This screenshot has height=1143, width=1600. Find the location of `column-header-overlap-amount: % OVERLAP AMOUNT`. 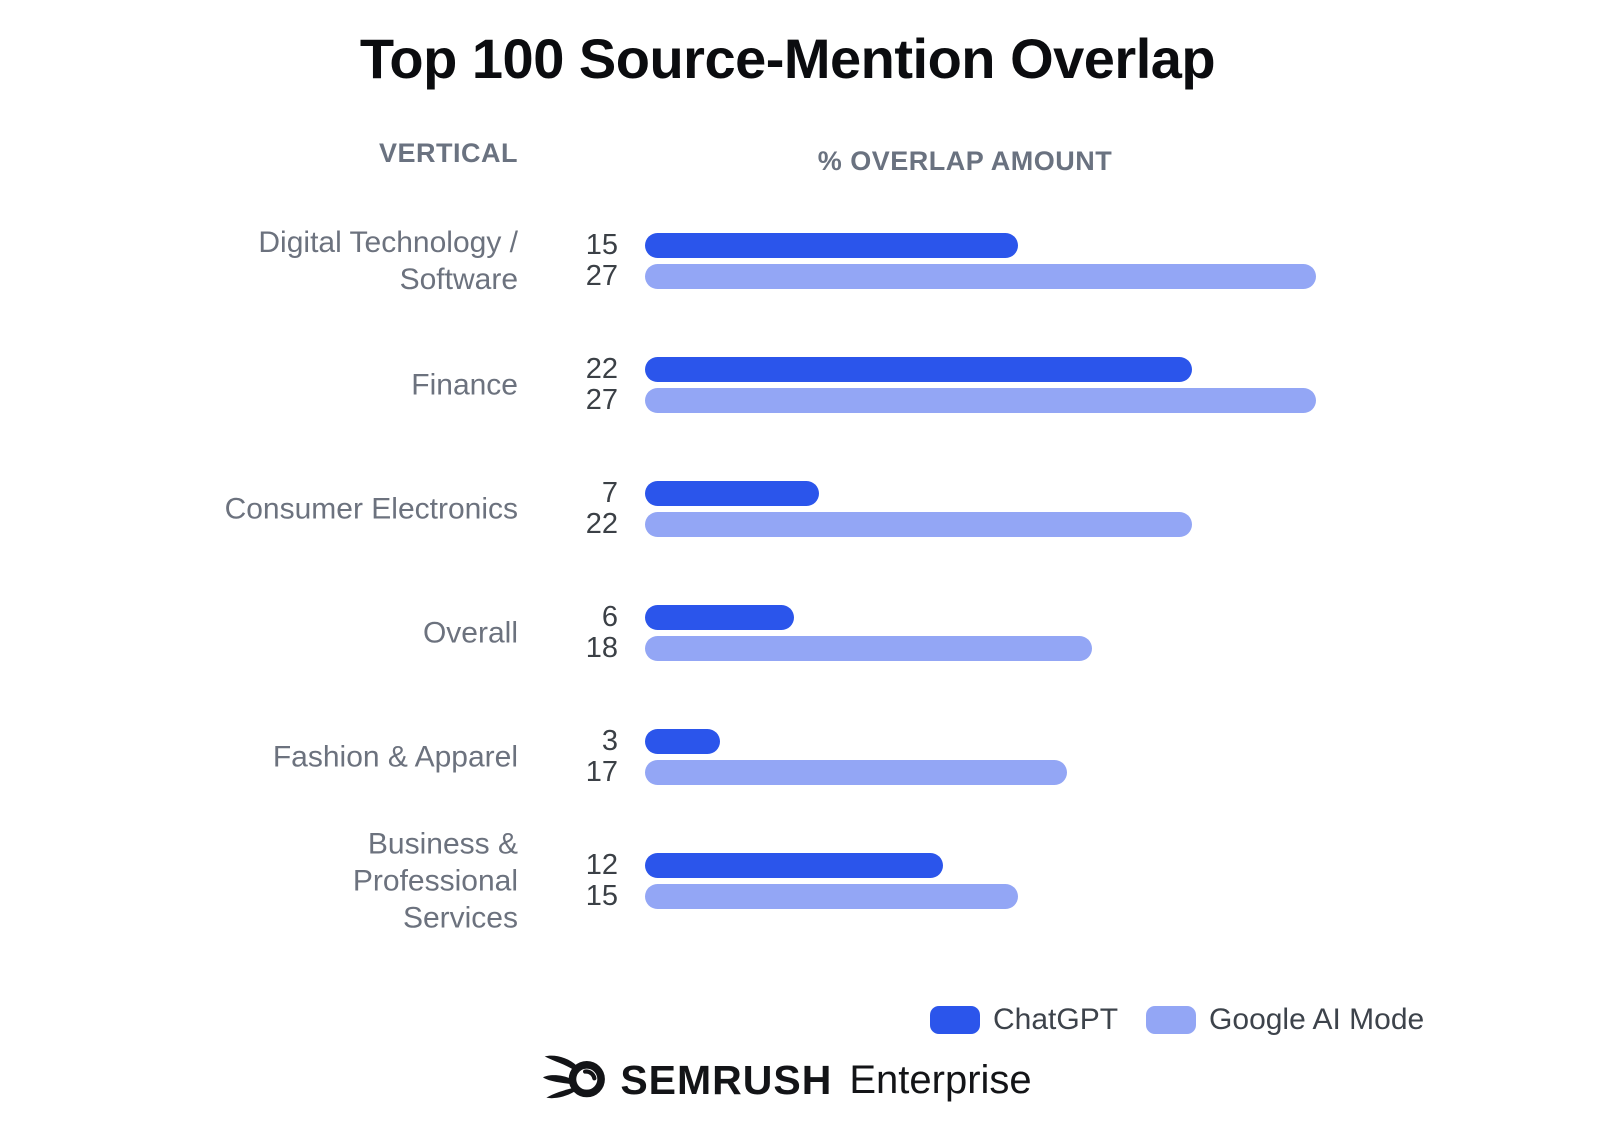

column-header-overlap-amount: % OVERLAP AMOUNT is located at coordinates (965, 161).